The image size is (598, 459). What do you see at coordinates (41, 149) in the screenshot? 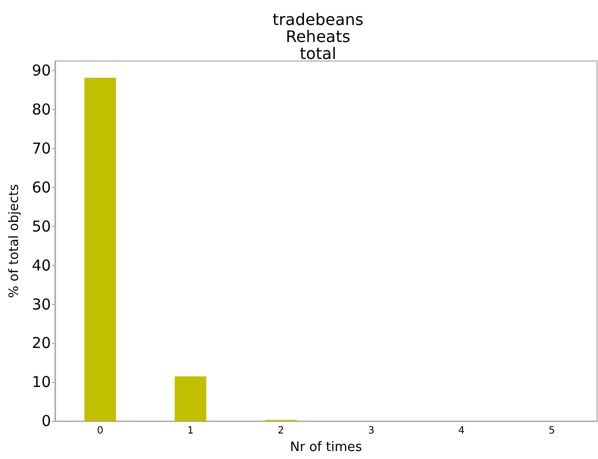
I see `y-tick-label: 70` at bounding box center [41, 149].